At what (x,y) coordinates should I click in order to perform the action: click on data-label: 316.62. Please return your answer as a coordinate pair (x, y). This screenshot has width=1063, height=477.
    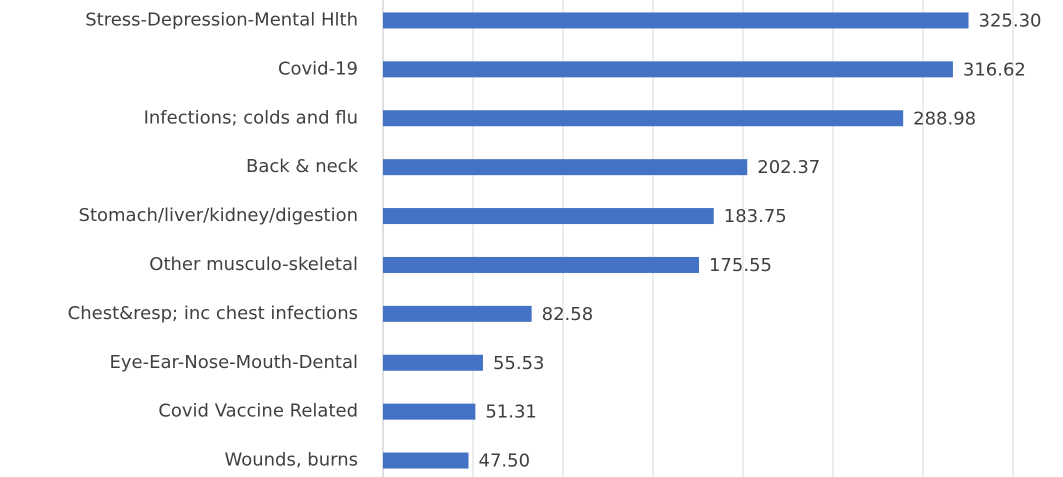
    Looking at the image, I should click on (994, 69).